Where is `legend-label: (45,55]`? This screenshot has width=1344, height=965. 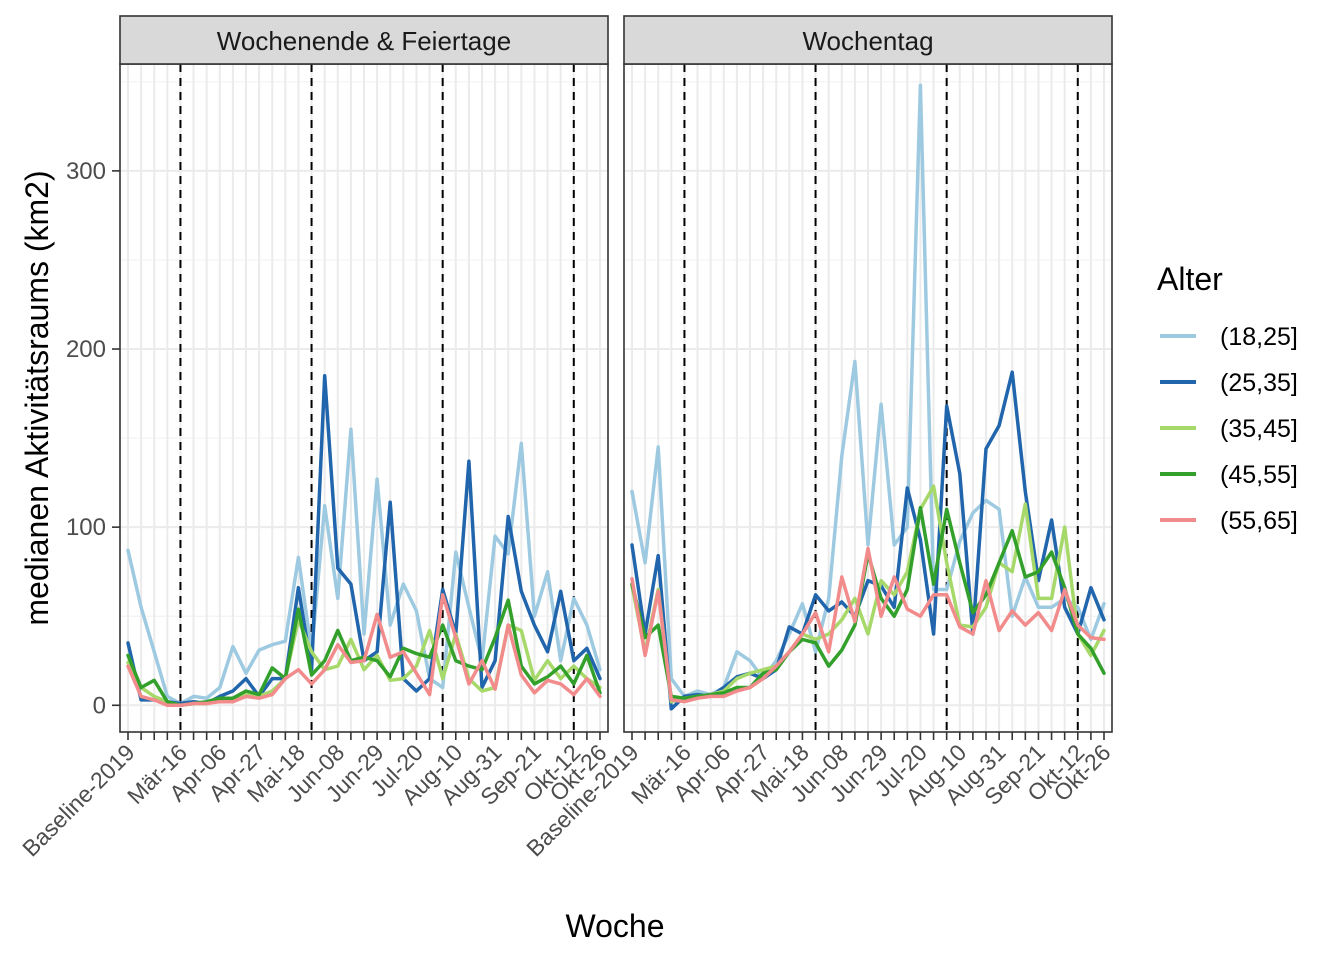
legend-label: (45,55] is located at coordinates (1259, 475).